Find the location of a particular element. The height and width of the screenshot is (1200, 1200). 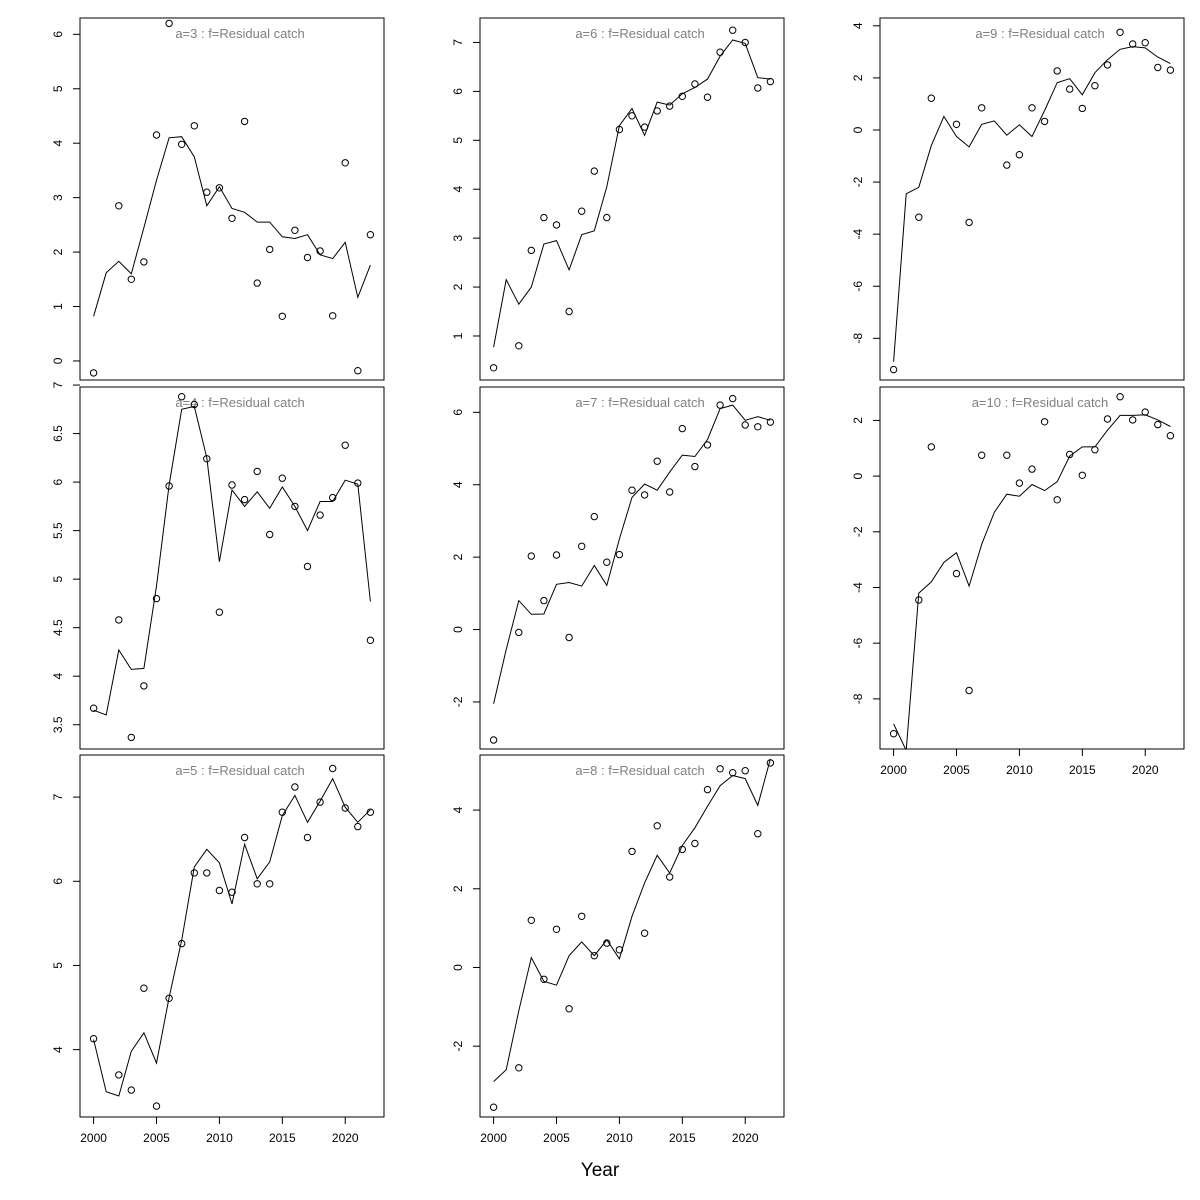

y-tick-label: -8 is located at coordinates (858, 338).